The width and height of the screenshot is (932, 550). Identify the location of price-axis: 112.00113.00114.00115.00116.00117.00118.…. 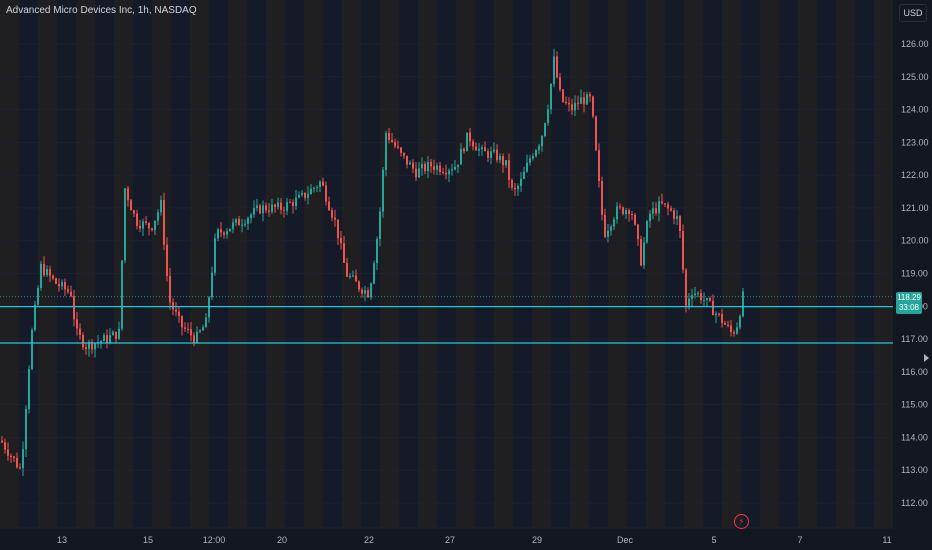
(915, 273).